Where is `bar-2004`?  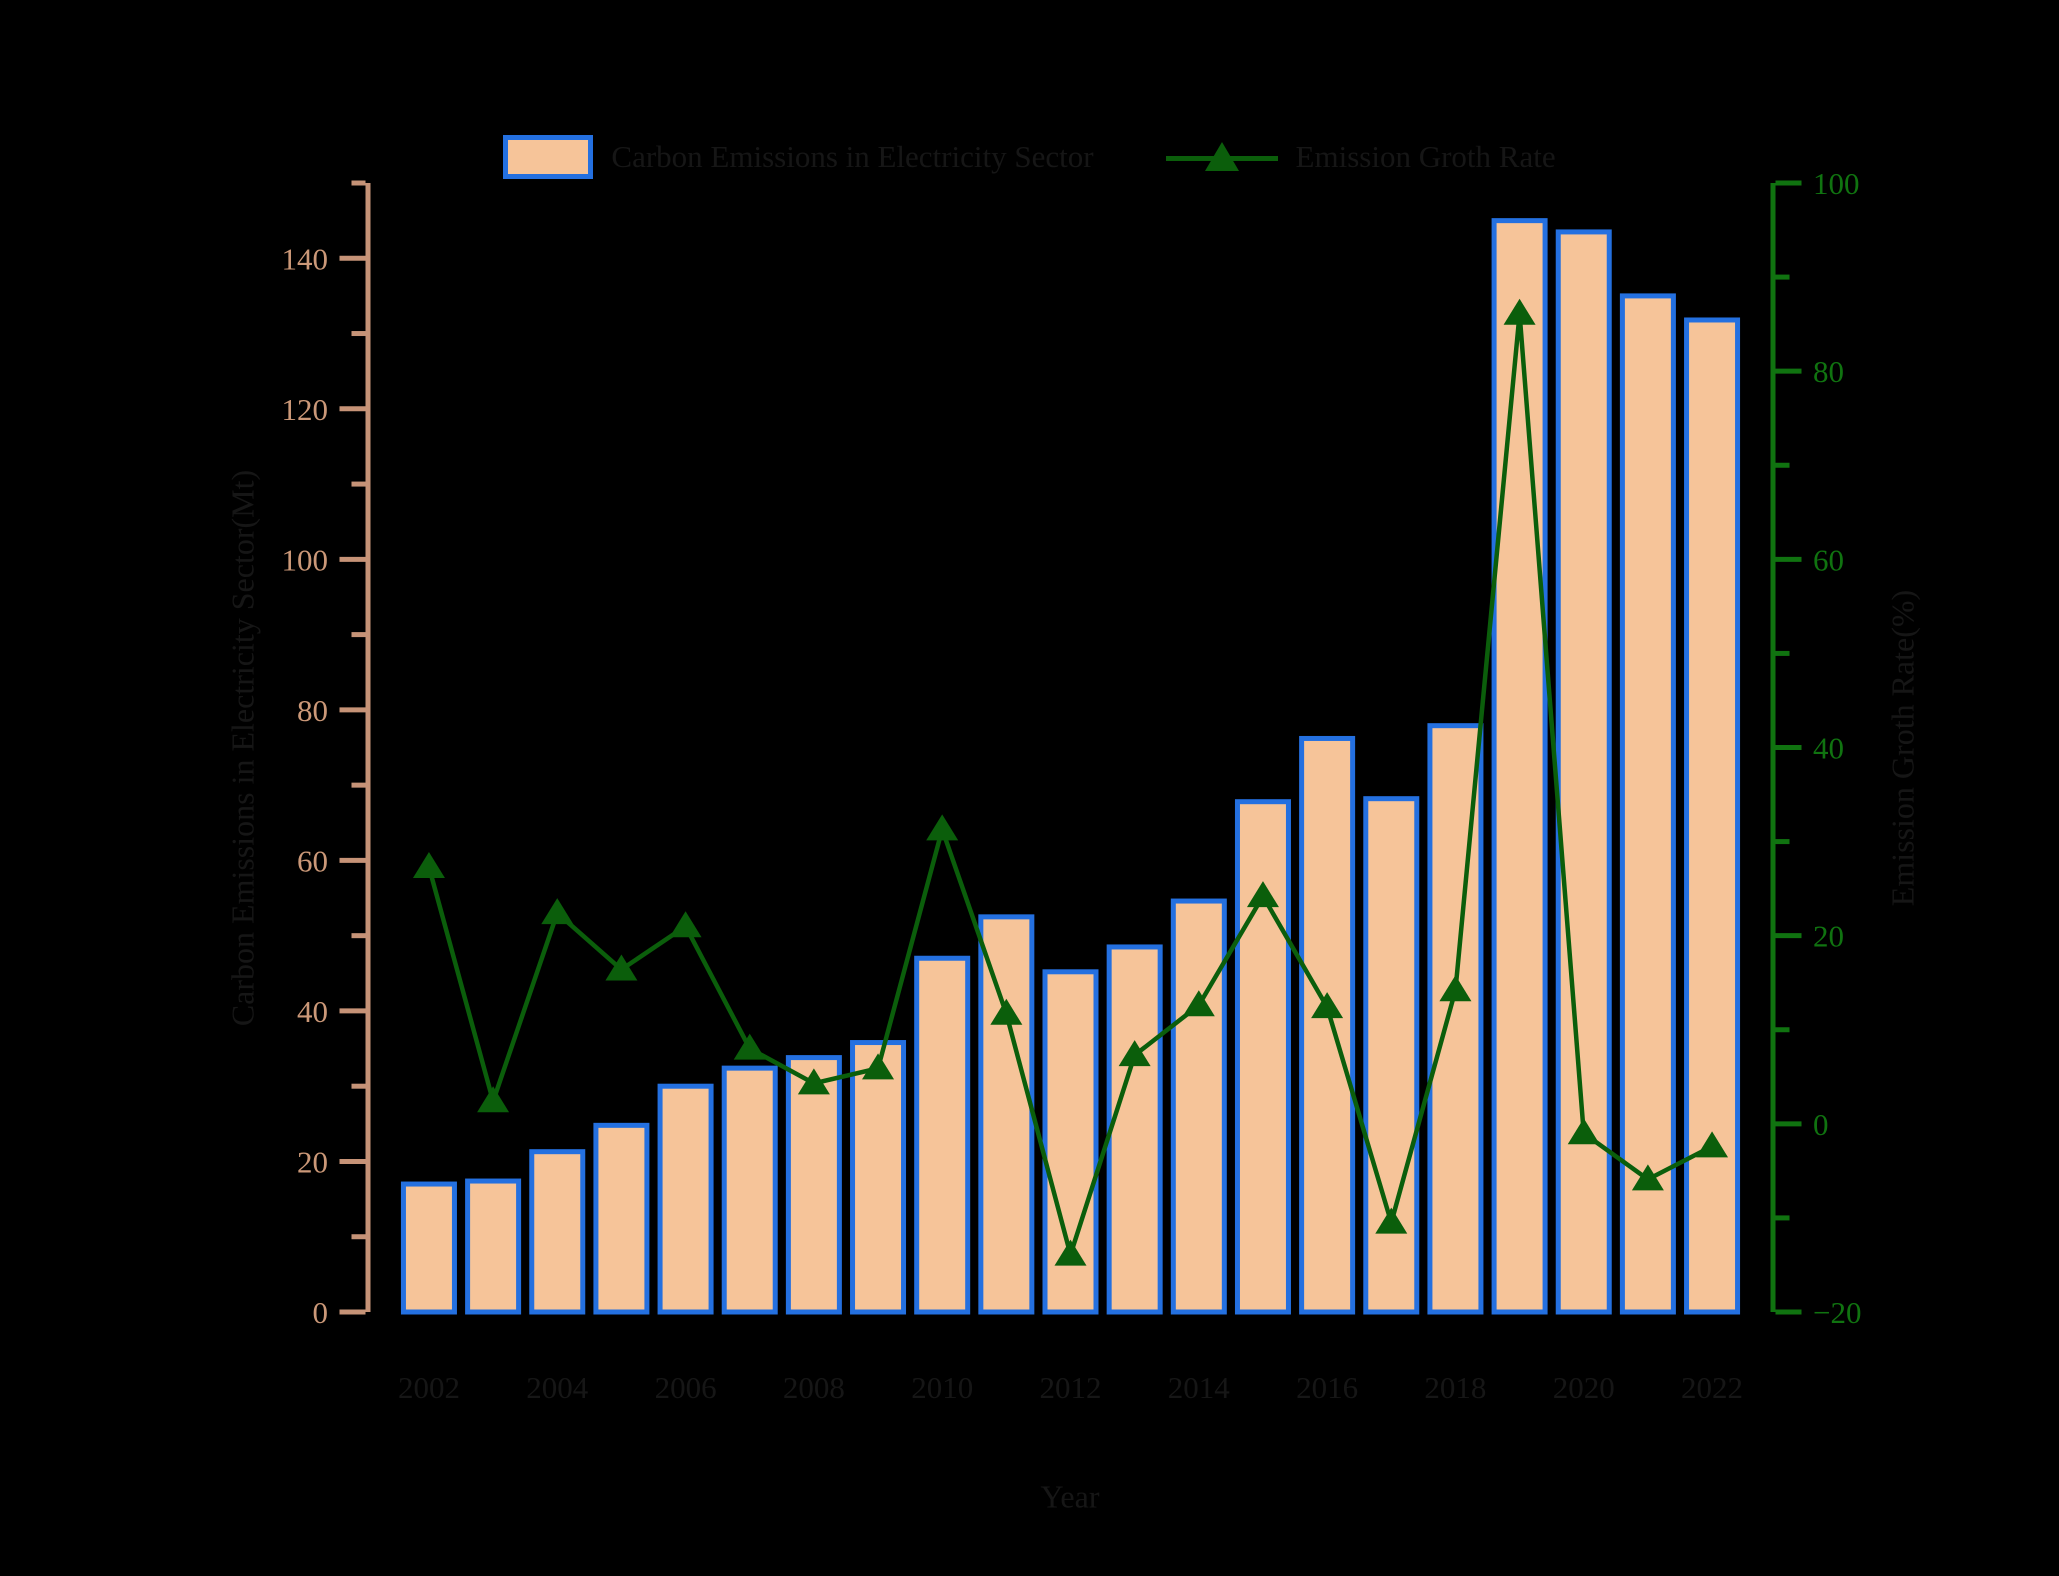 bar-2004 is located at coordinates (557, 1232).